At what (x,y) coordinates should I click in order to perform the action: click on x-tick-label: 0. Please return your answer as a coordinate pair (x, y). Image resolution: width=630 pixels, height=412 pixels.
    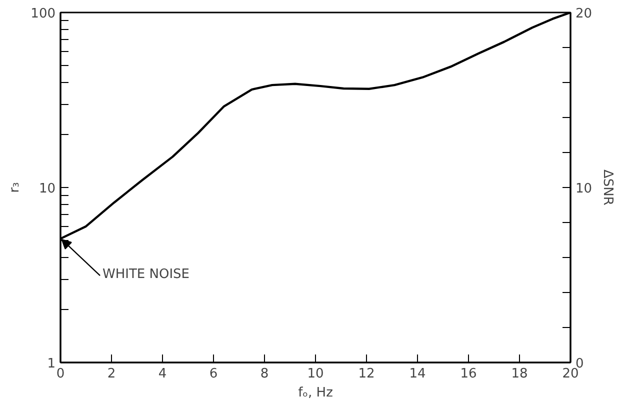
    Looking at the image, I should click on (60, 374).